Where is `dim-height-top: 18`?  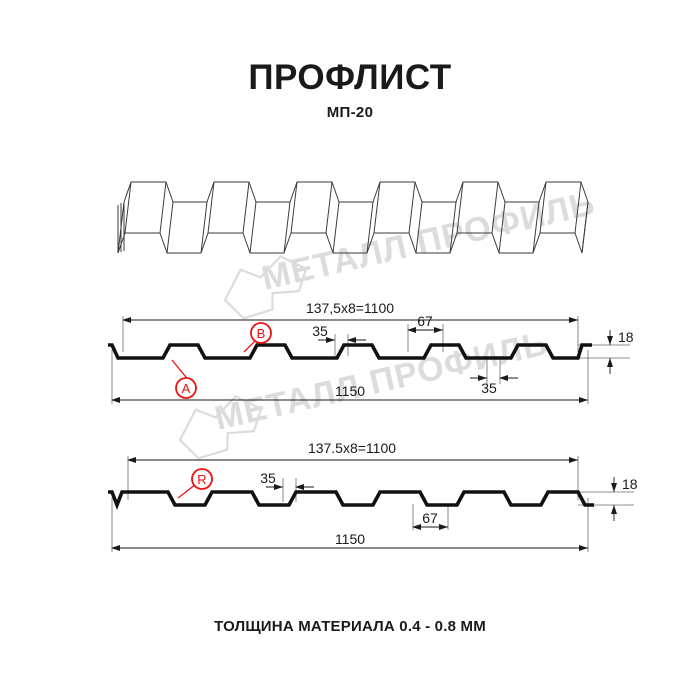 dim-height-top: 18 is located at coordinates (620, 351).